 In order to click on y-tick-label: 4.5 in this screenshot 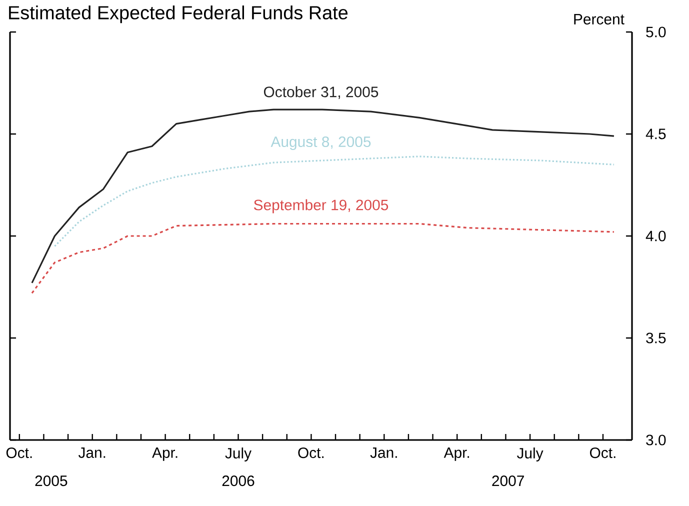, I will do `click(656, 134)`.